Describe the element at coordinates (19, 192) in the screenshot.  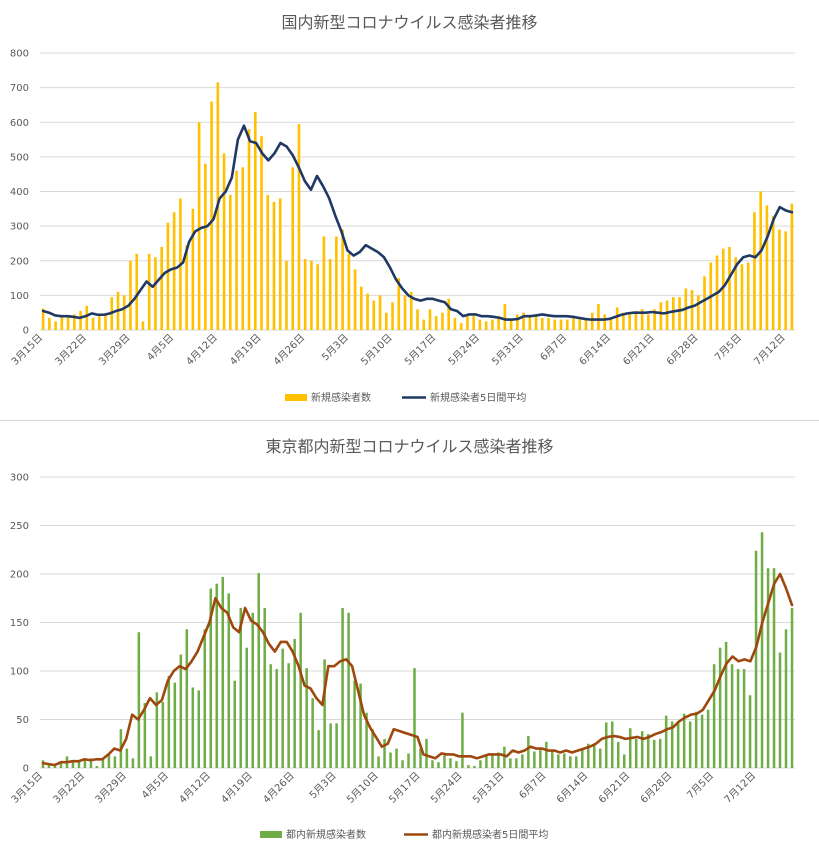
I see `y-tick-label: 400` at that location.